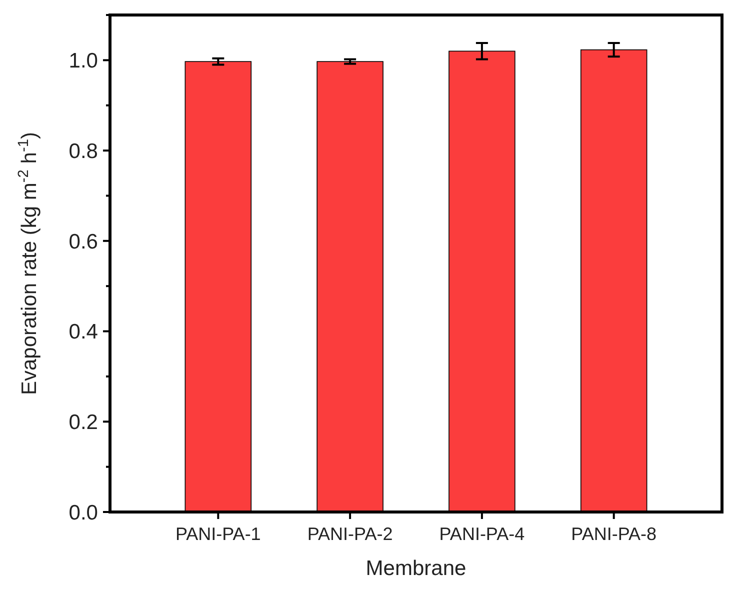 Image resolution: width=731 pixels, height=590 pixels. I want to click on x-tick-label: PANI-PA-8, so click(614, 534).